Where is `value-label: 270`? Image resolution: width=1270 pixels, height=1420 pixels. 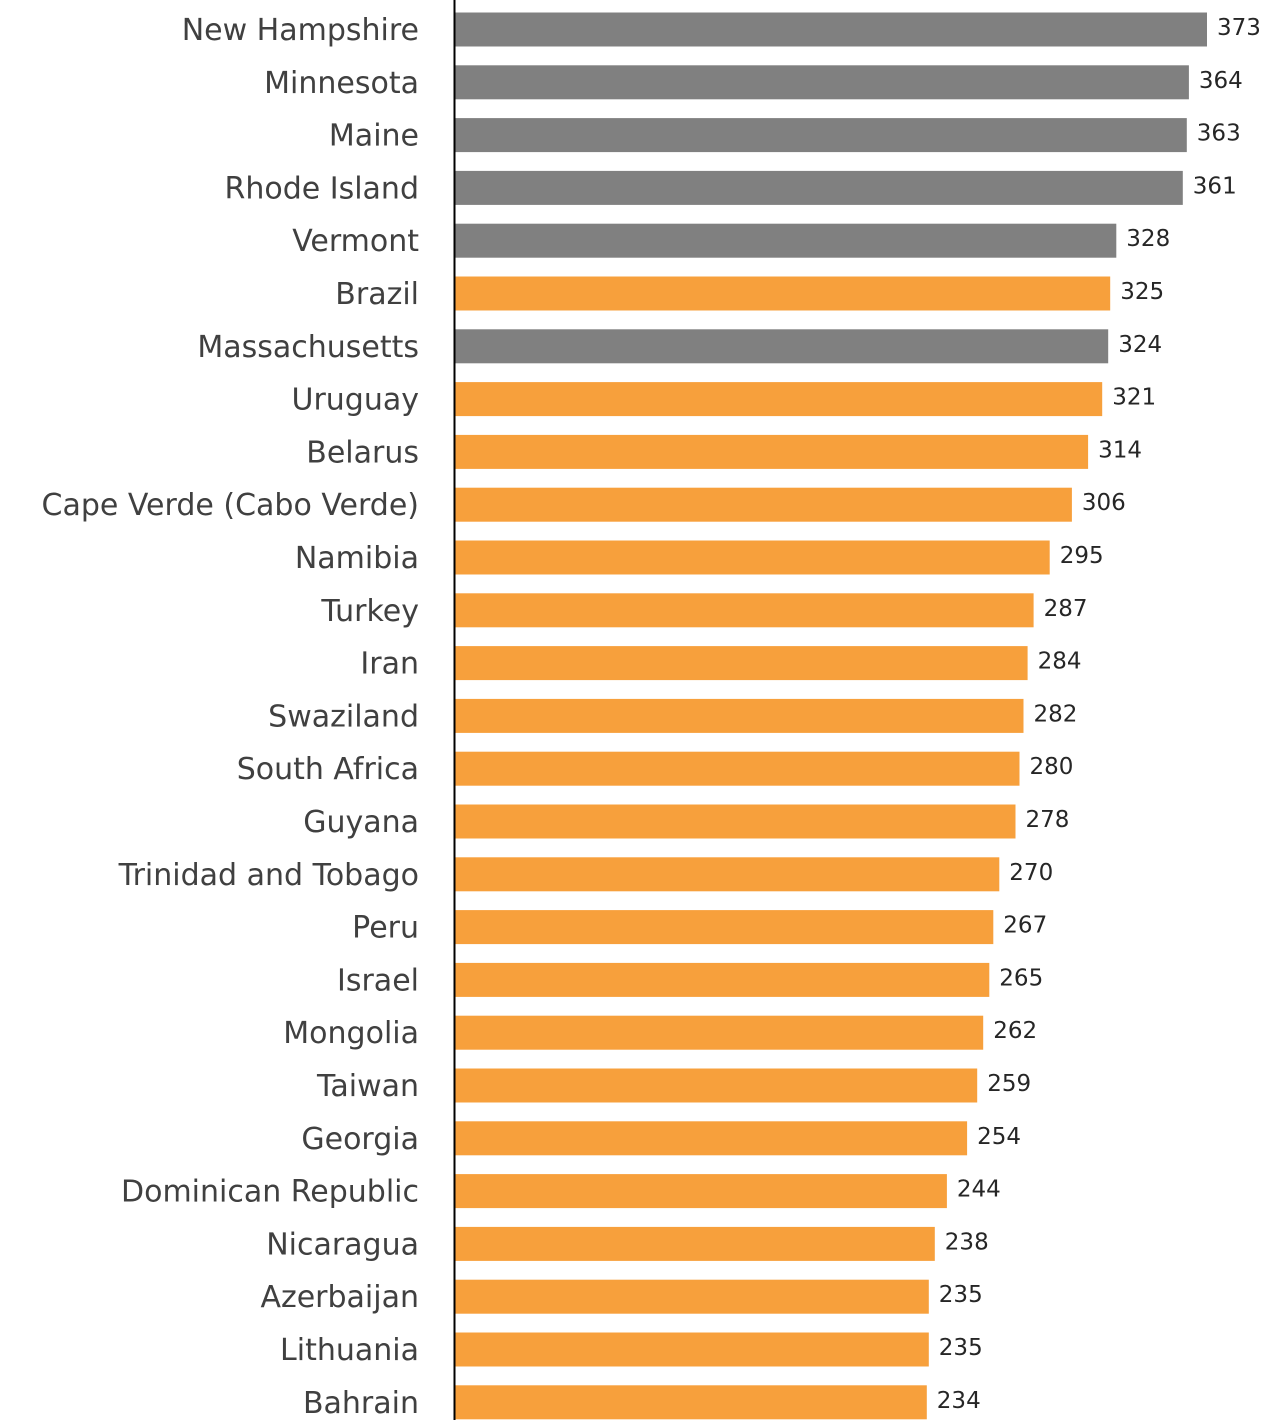
value-label: 270 is located at coordinates (1031, 873).